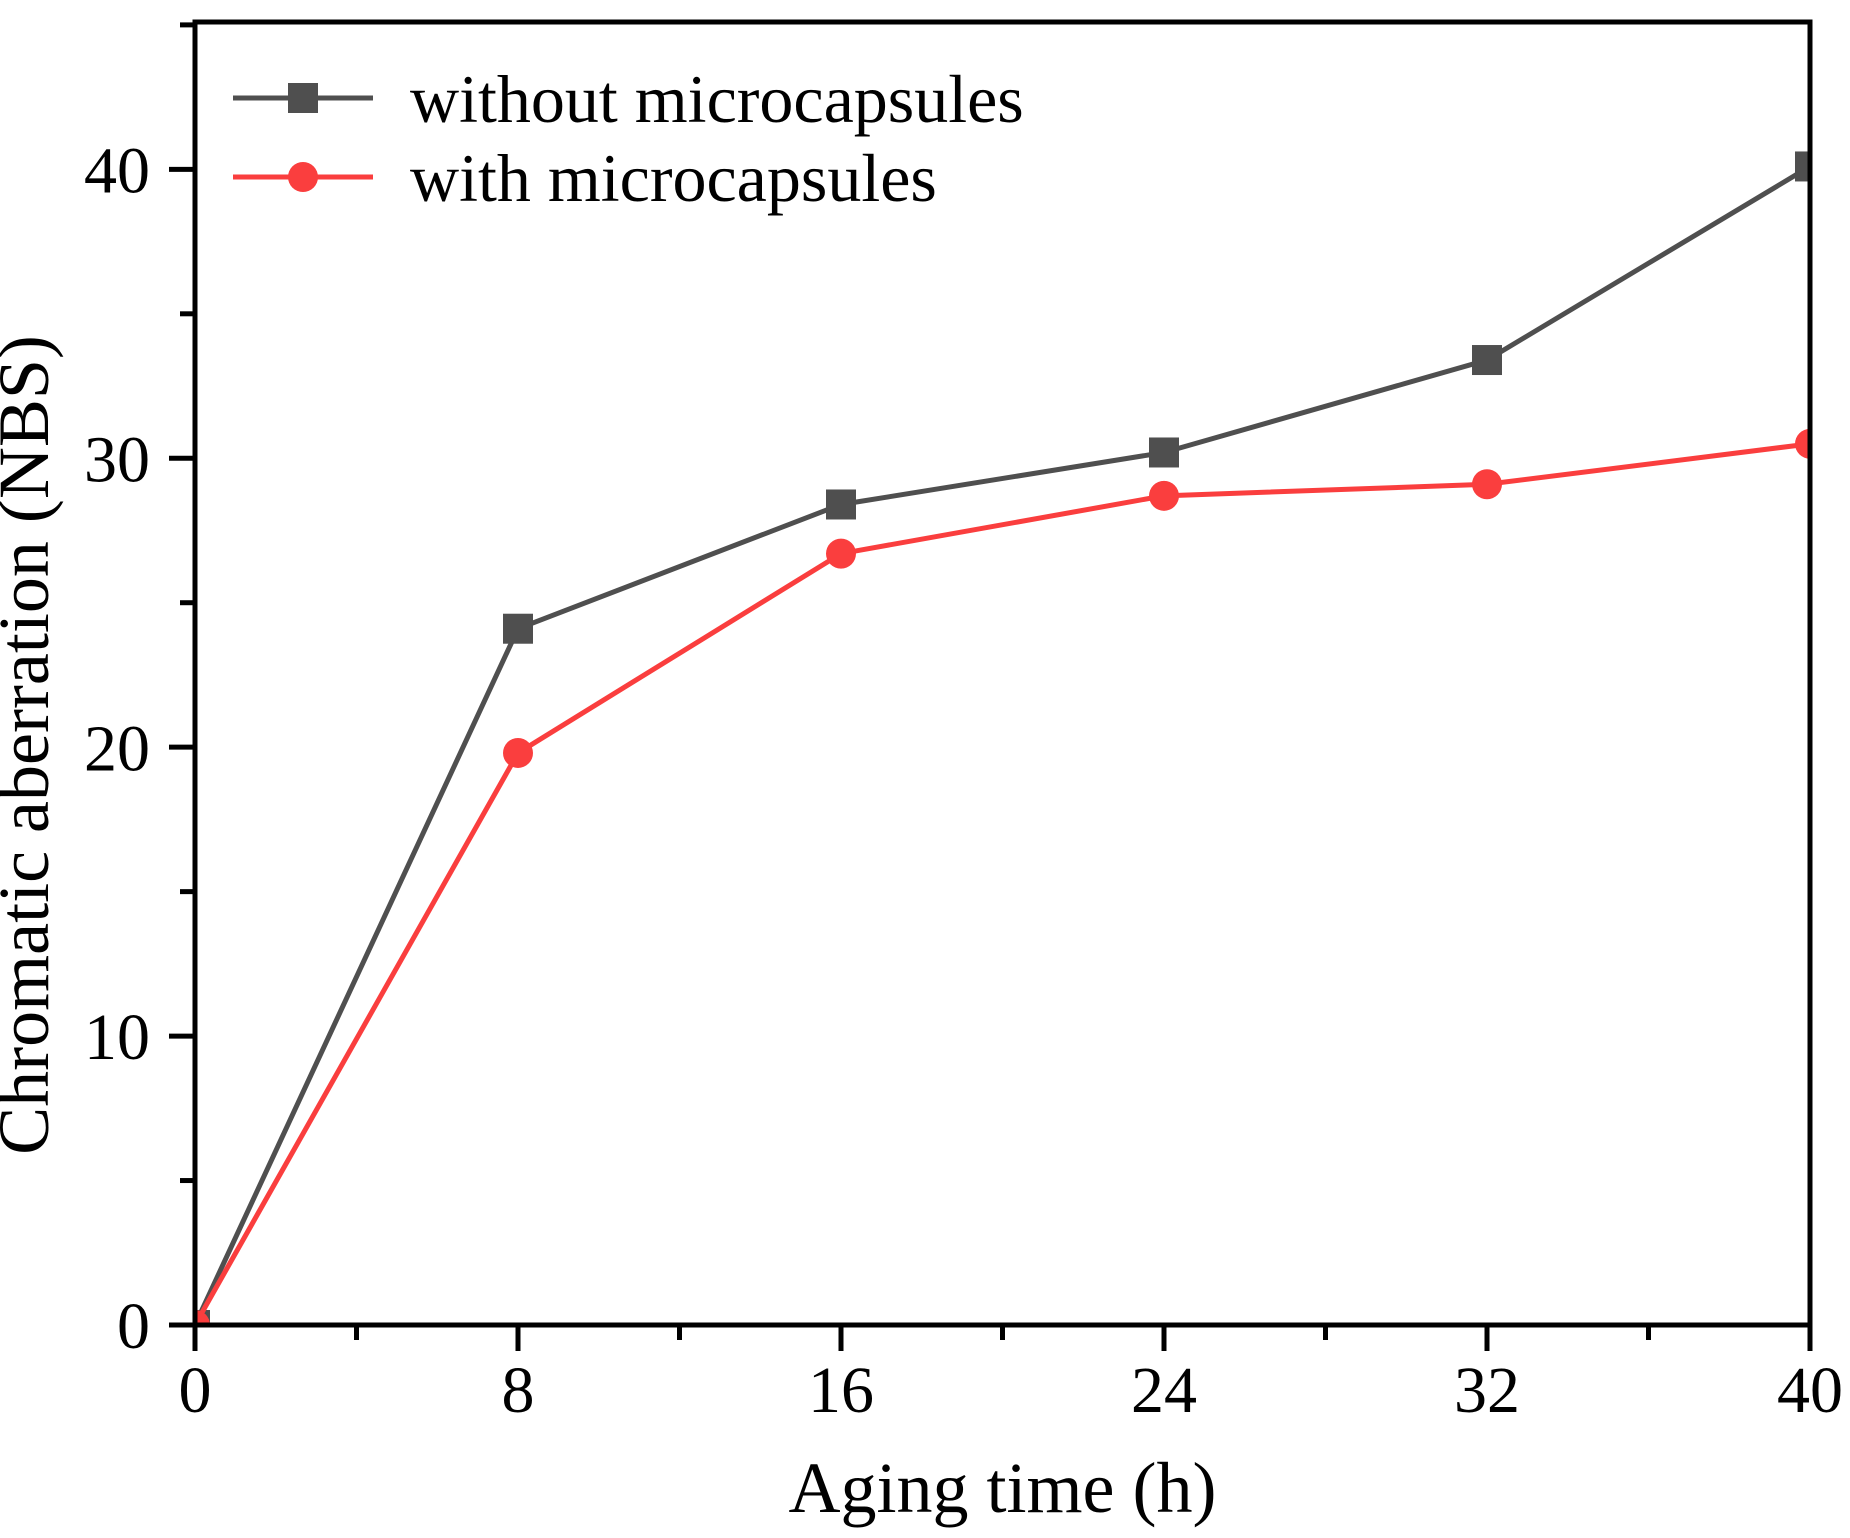 This screenshot has width=1850, height=1538. Describe the element at coordinates (303, 177) in the screenshot. I see `legend-circle-marker-icon` at that location.